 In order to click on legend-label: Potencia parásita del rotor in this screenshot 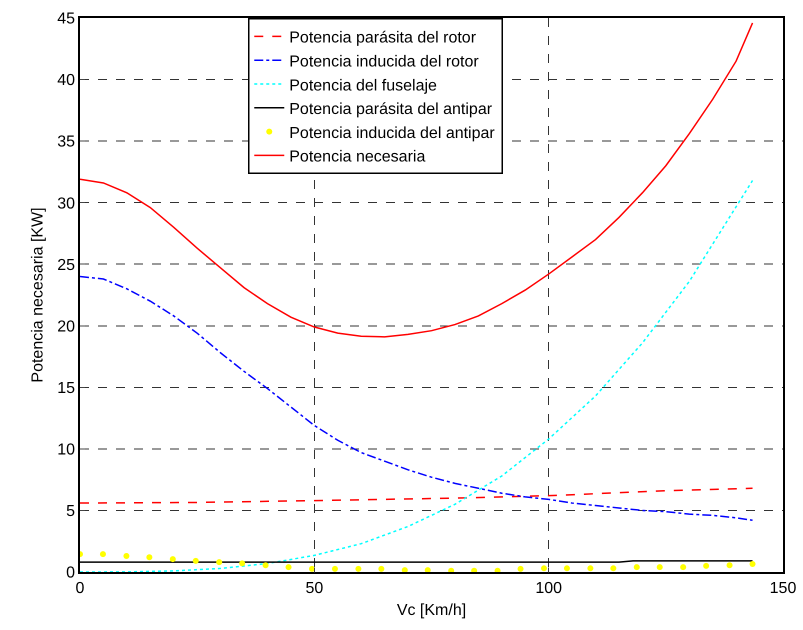, I will do `click(383, 38)`.